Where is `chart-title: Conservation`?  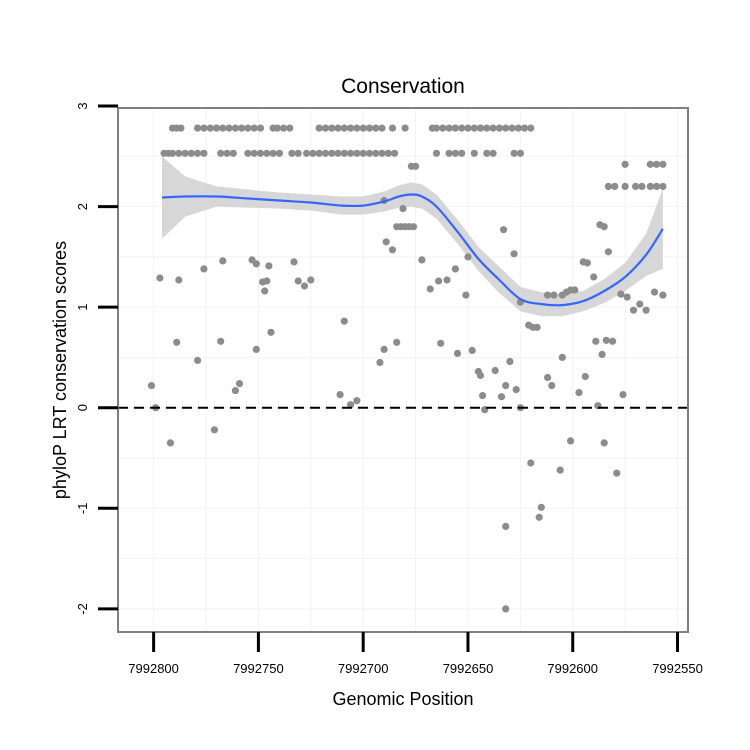 chart-title: Conservation is located at coordinates (403, 86).